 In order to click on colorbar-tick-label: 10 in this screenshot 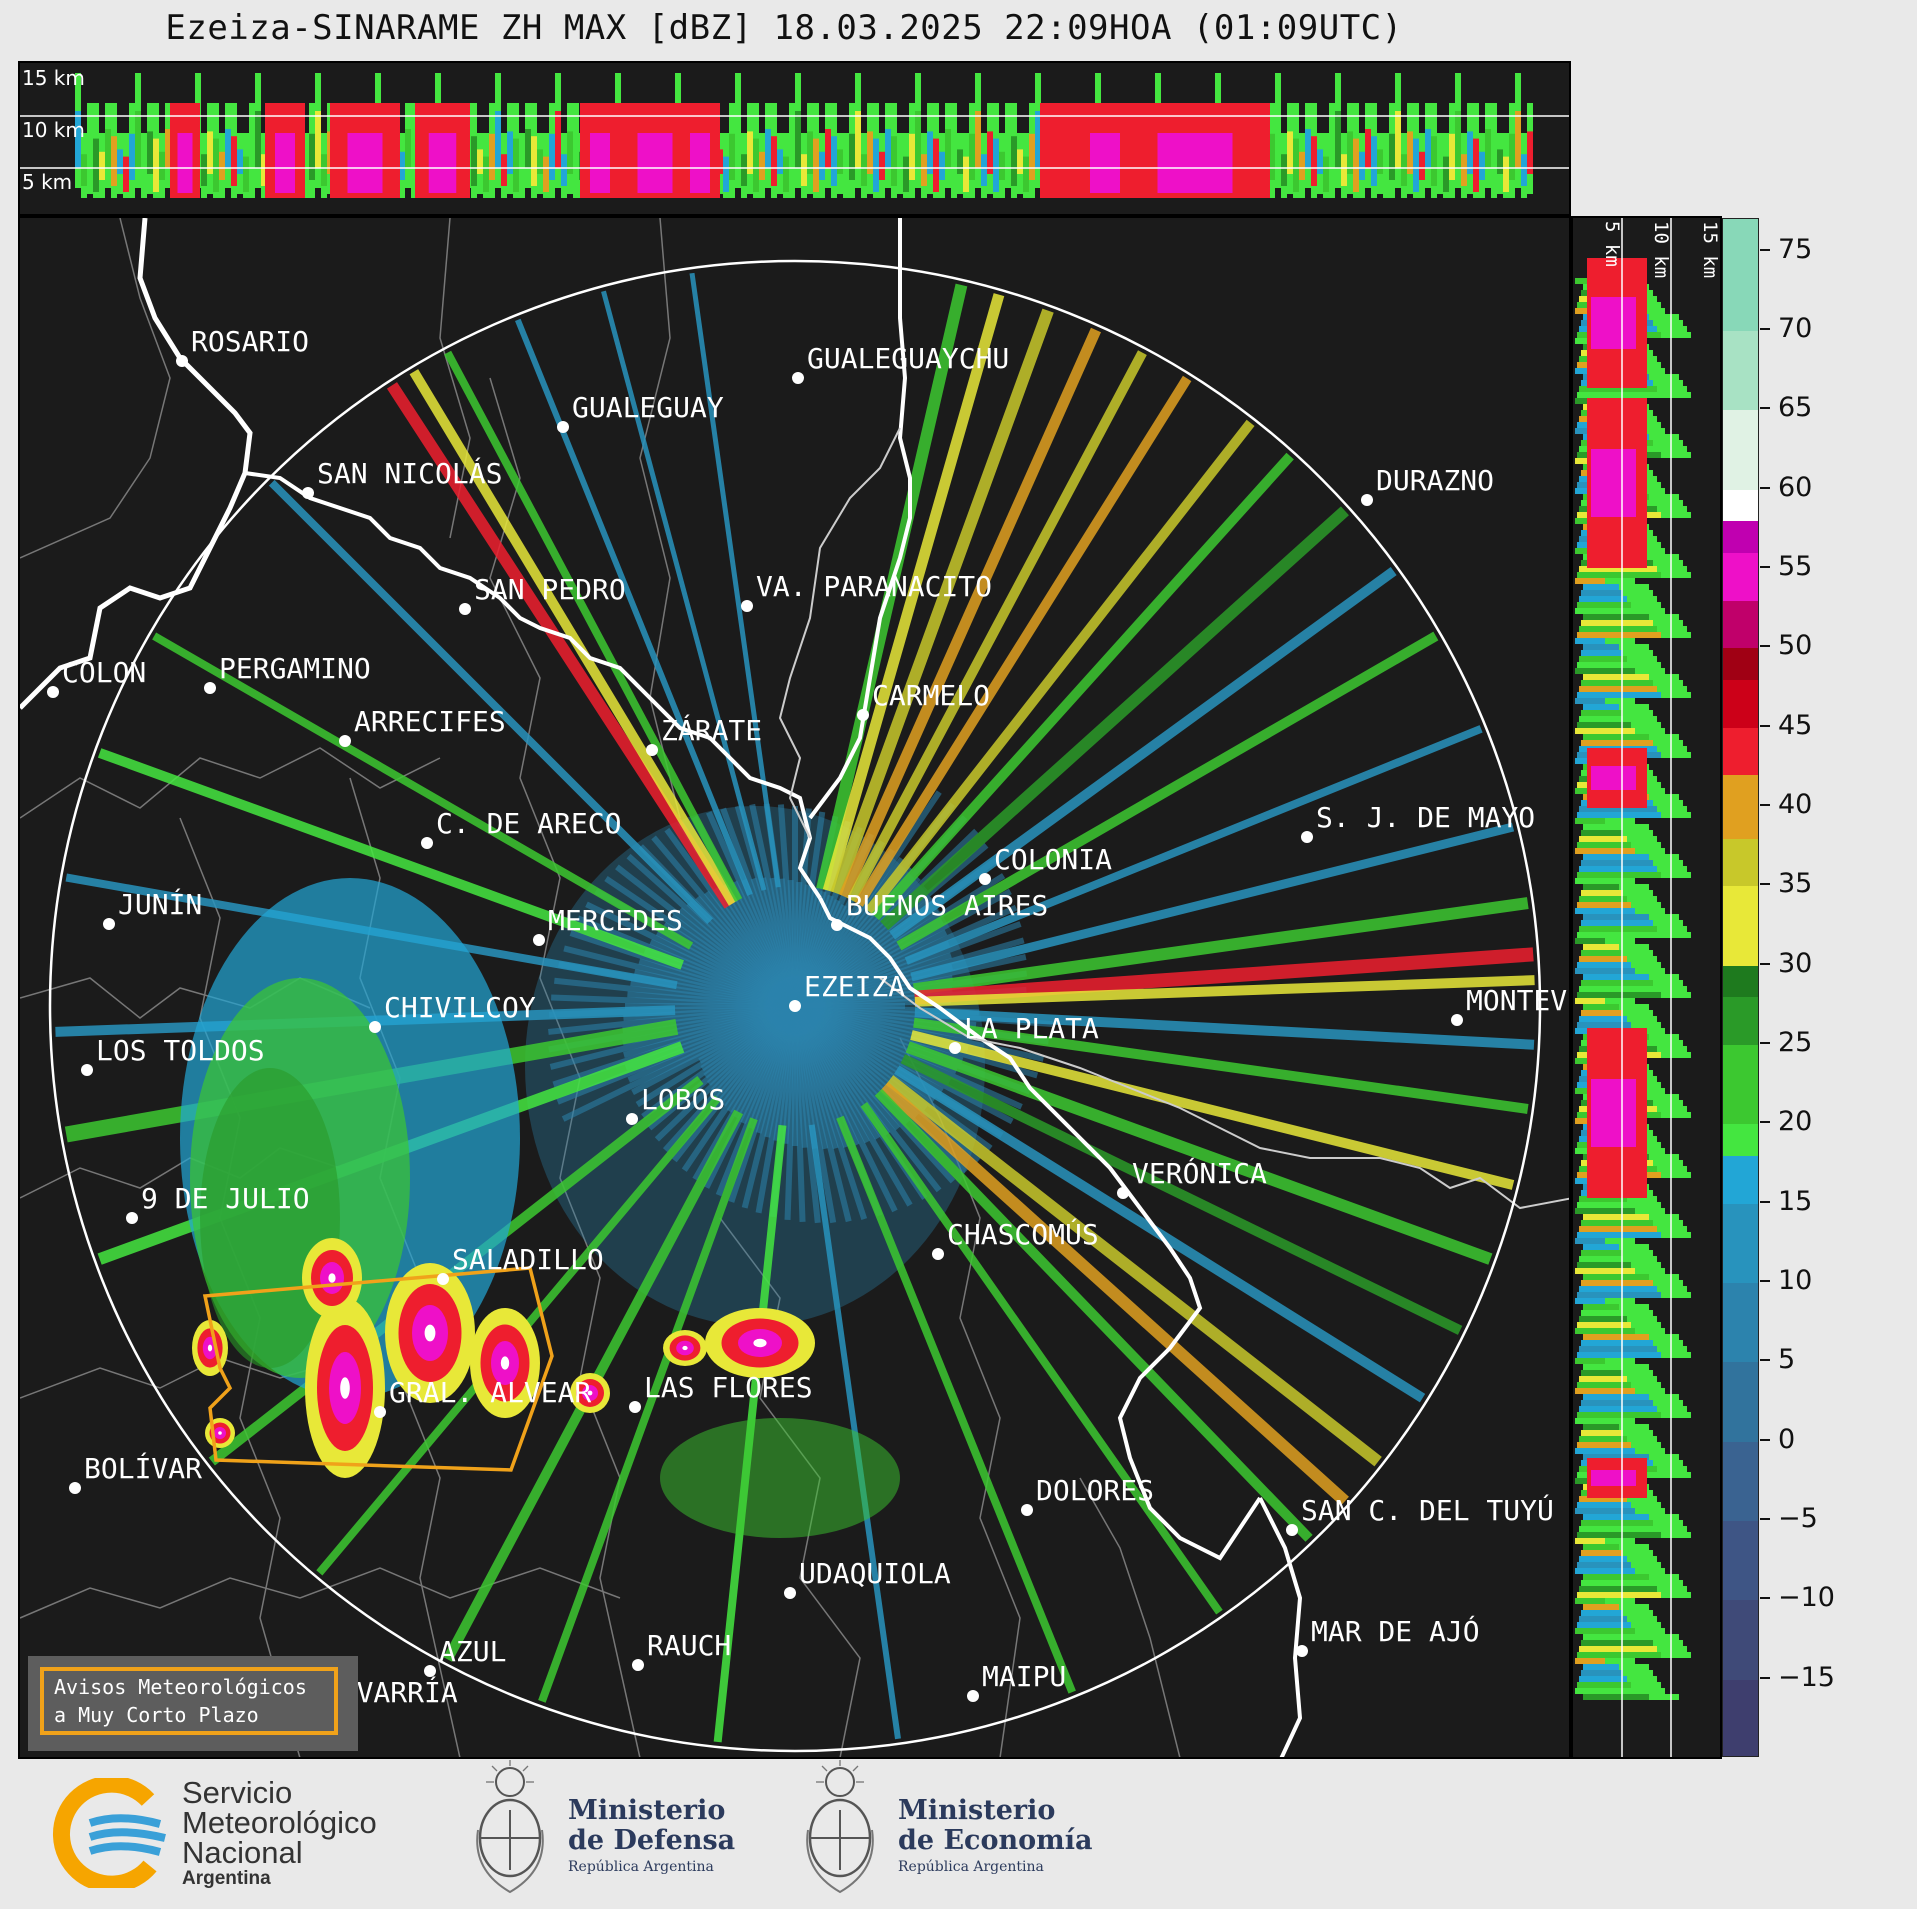, I will do `click(1795, 1281)`.